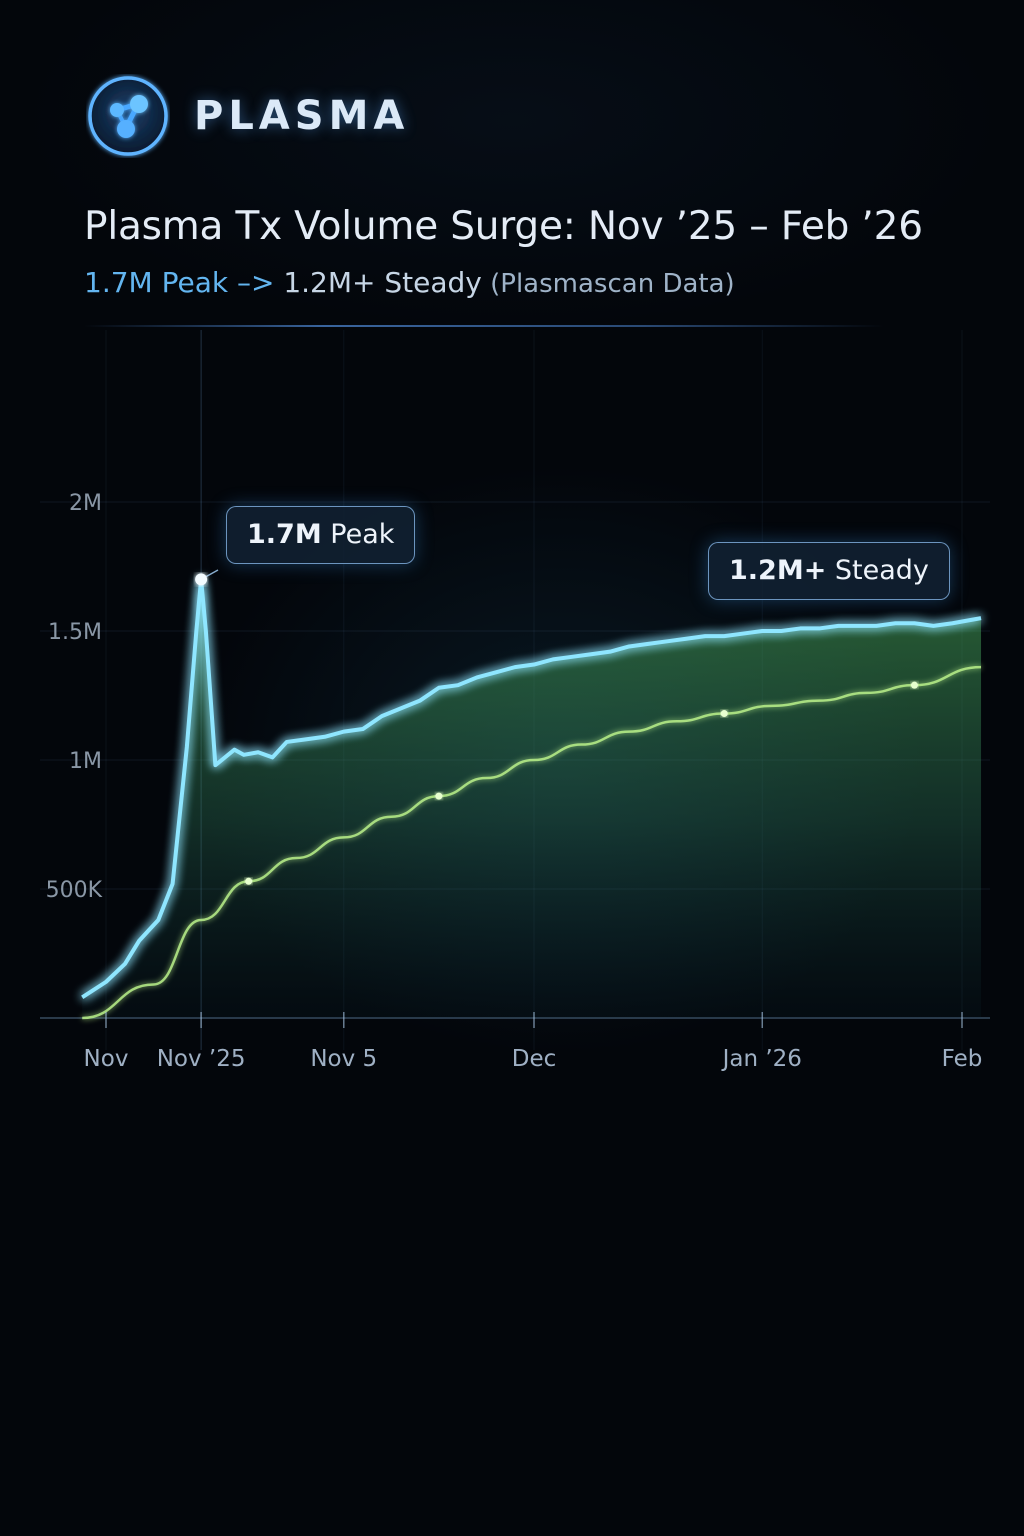 This screenshot has width=1024, height=1536. I want to click on header-divider, so click(484, 326).